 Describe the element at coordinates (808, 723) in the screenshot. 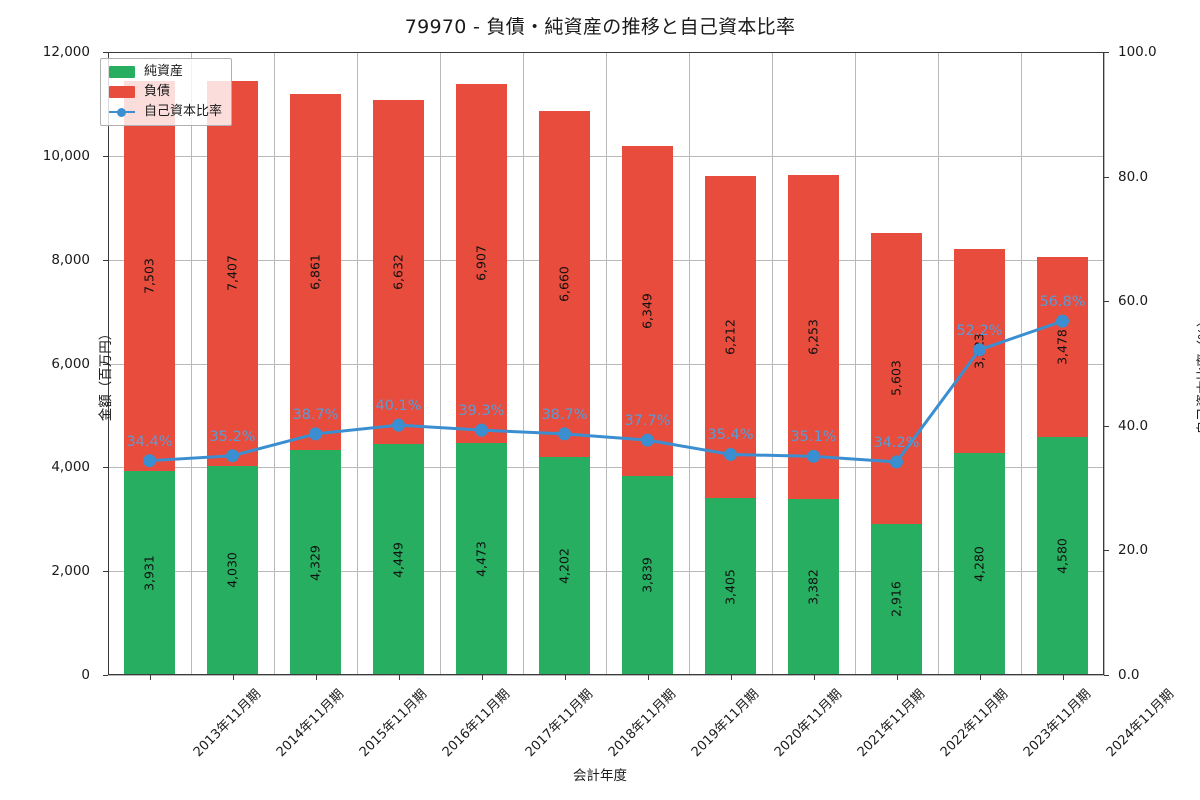

I see `x-axis-tick-label: 2020年11月期` at that location.